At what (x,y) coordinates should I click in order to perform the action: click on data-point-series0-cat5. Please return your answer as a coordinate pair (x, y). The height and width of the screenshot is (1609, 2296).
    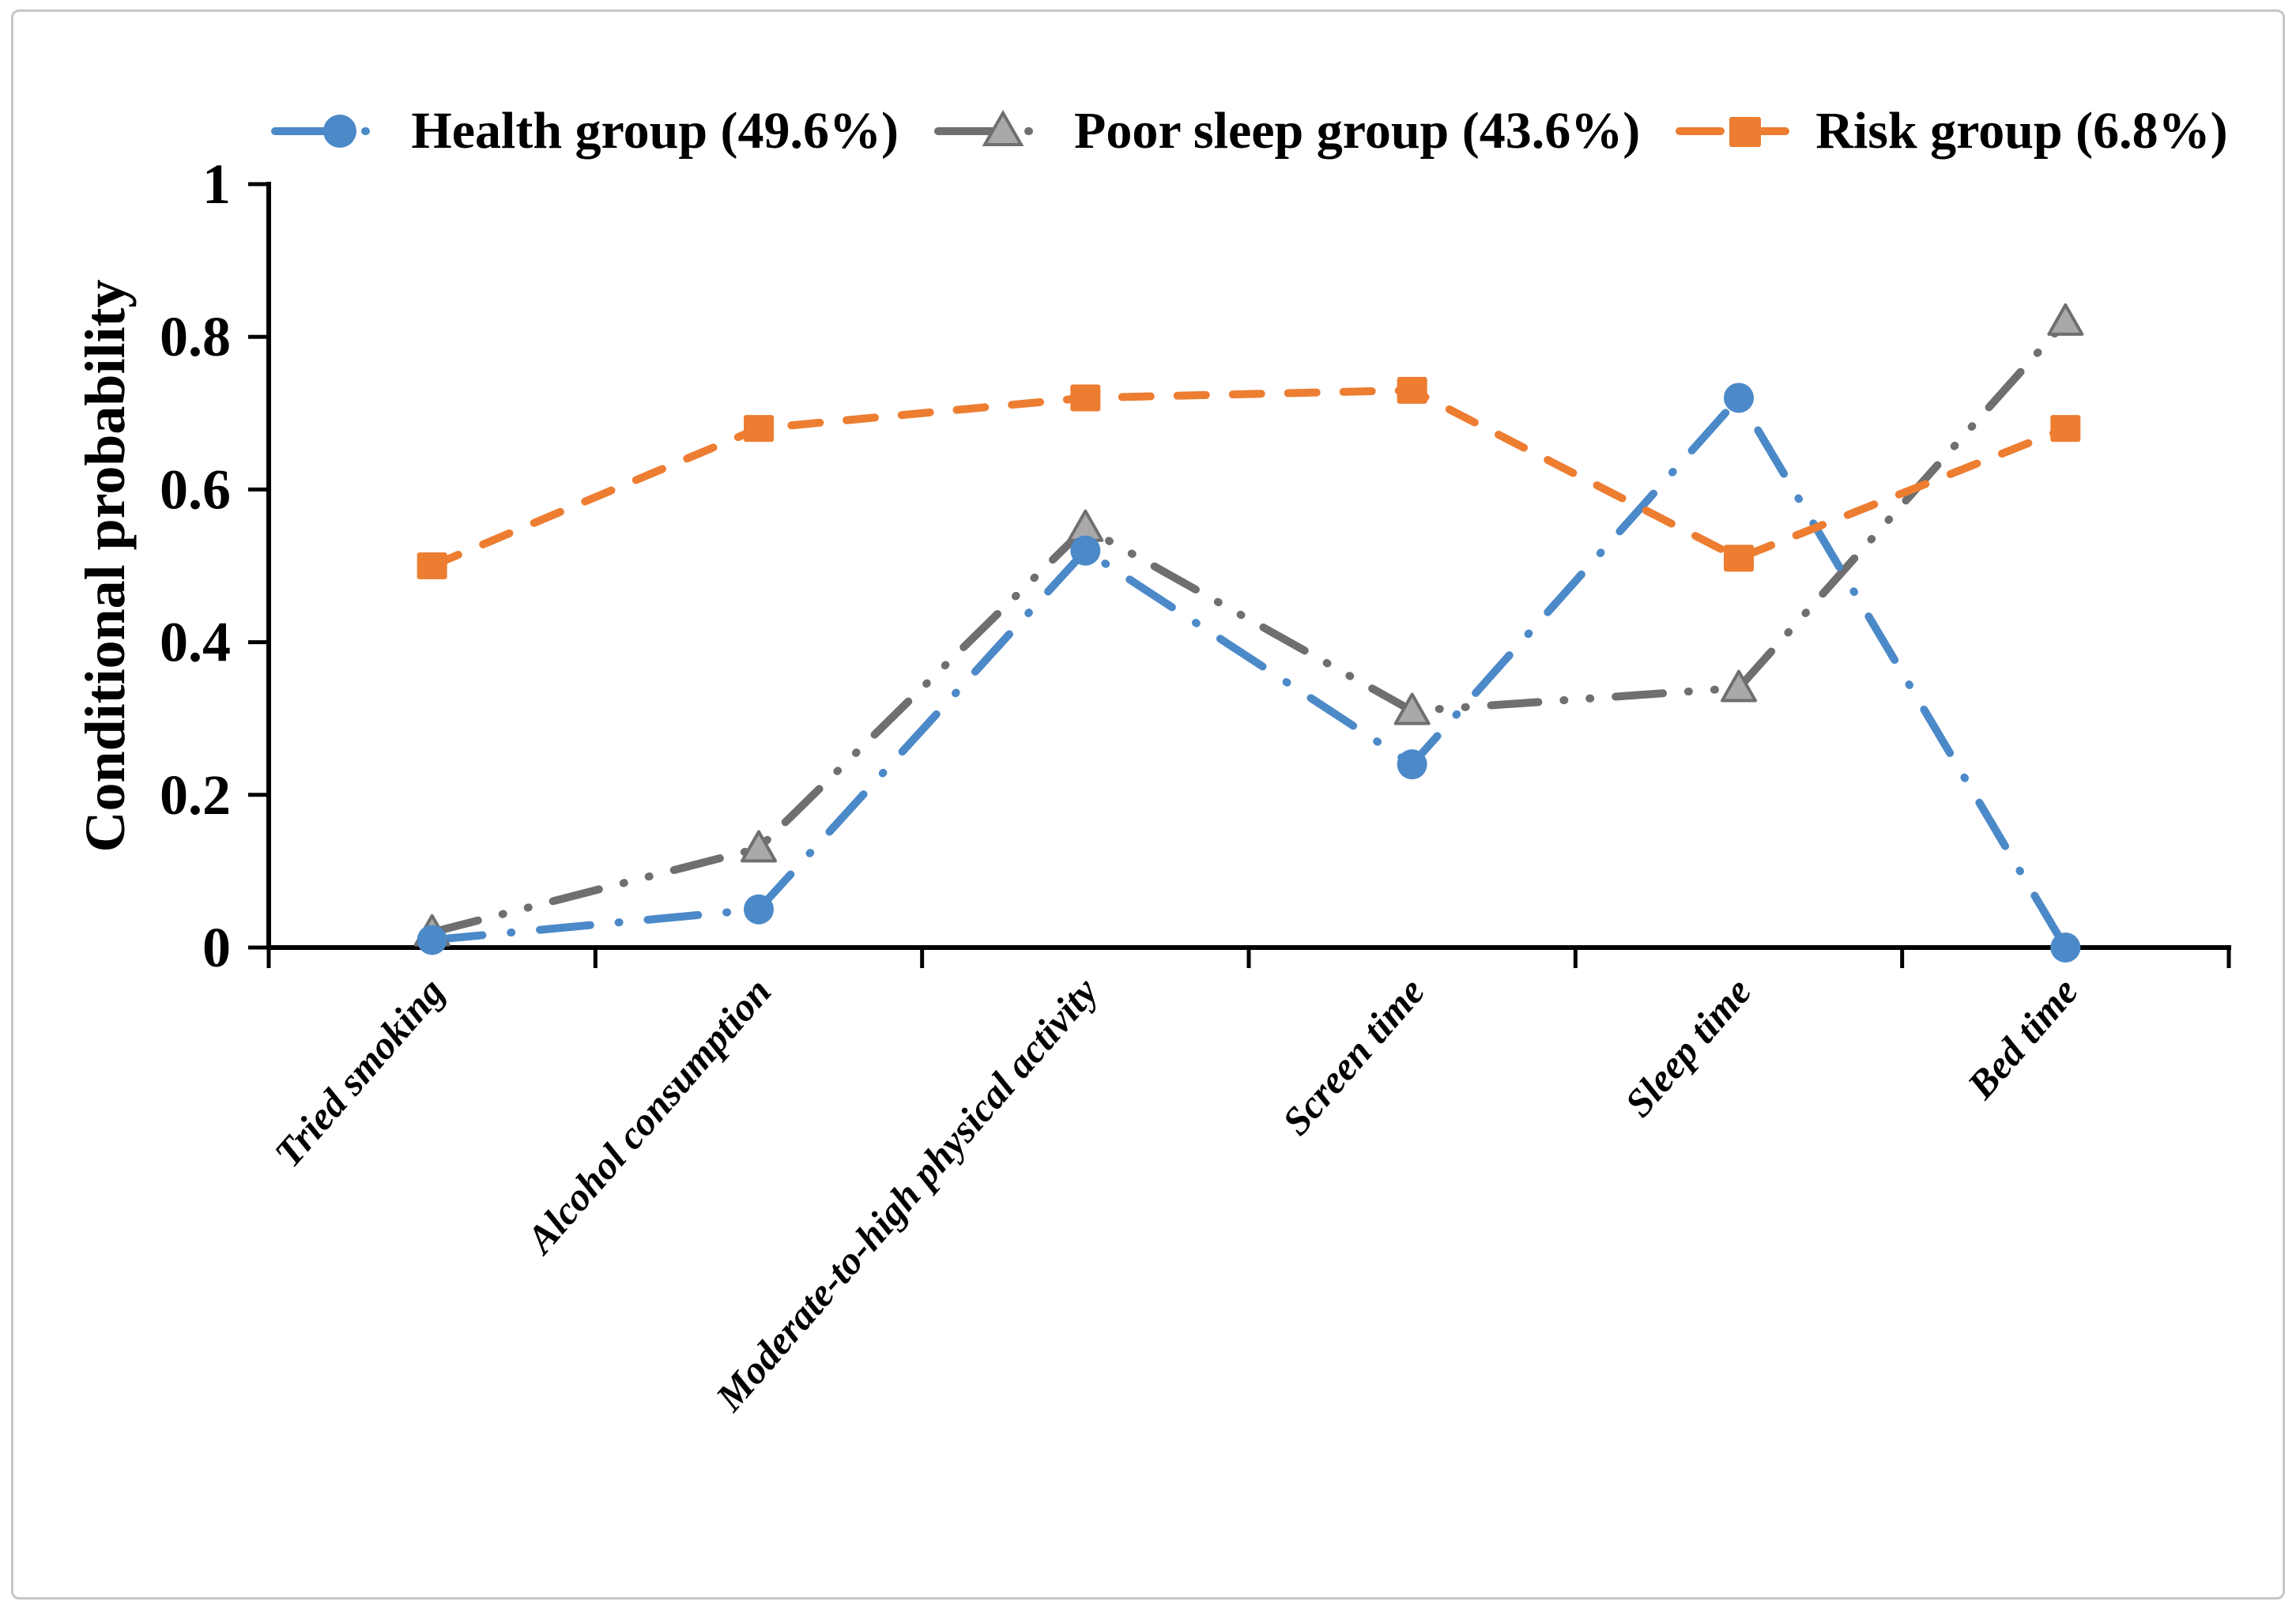
    Looking at the image, I should click on (2065, 948).